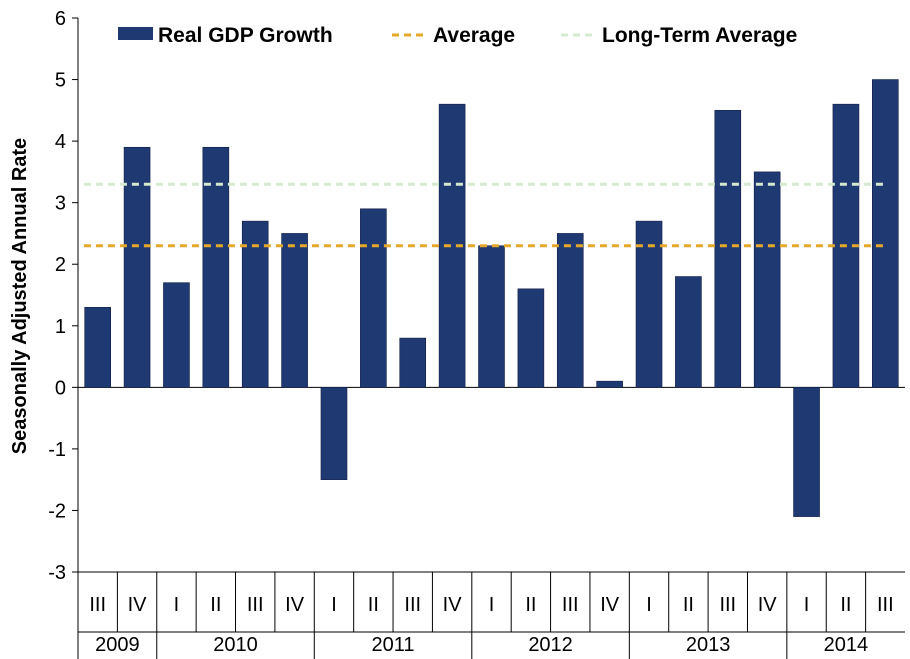 Image resolution: width=910 pixels, height=659 pixels. Describe the element at coordinates (846, 645) in the screenshot. I see `year-label: 2014` at that location.